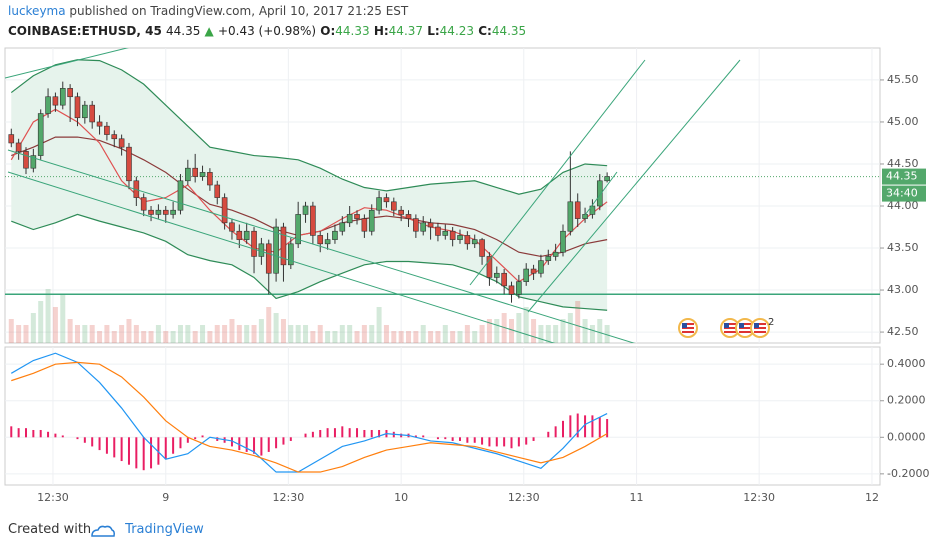 The height and width of the screenshot is (550, 932). I want to click on h-label: H:, so click(381, 31).